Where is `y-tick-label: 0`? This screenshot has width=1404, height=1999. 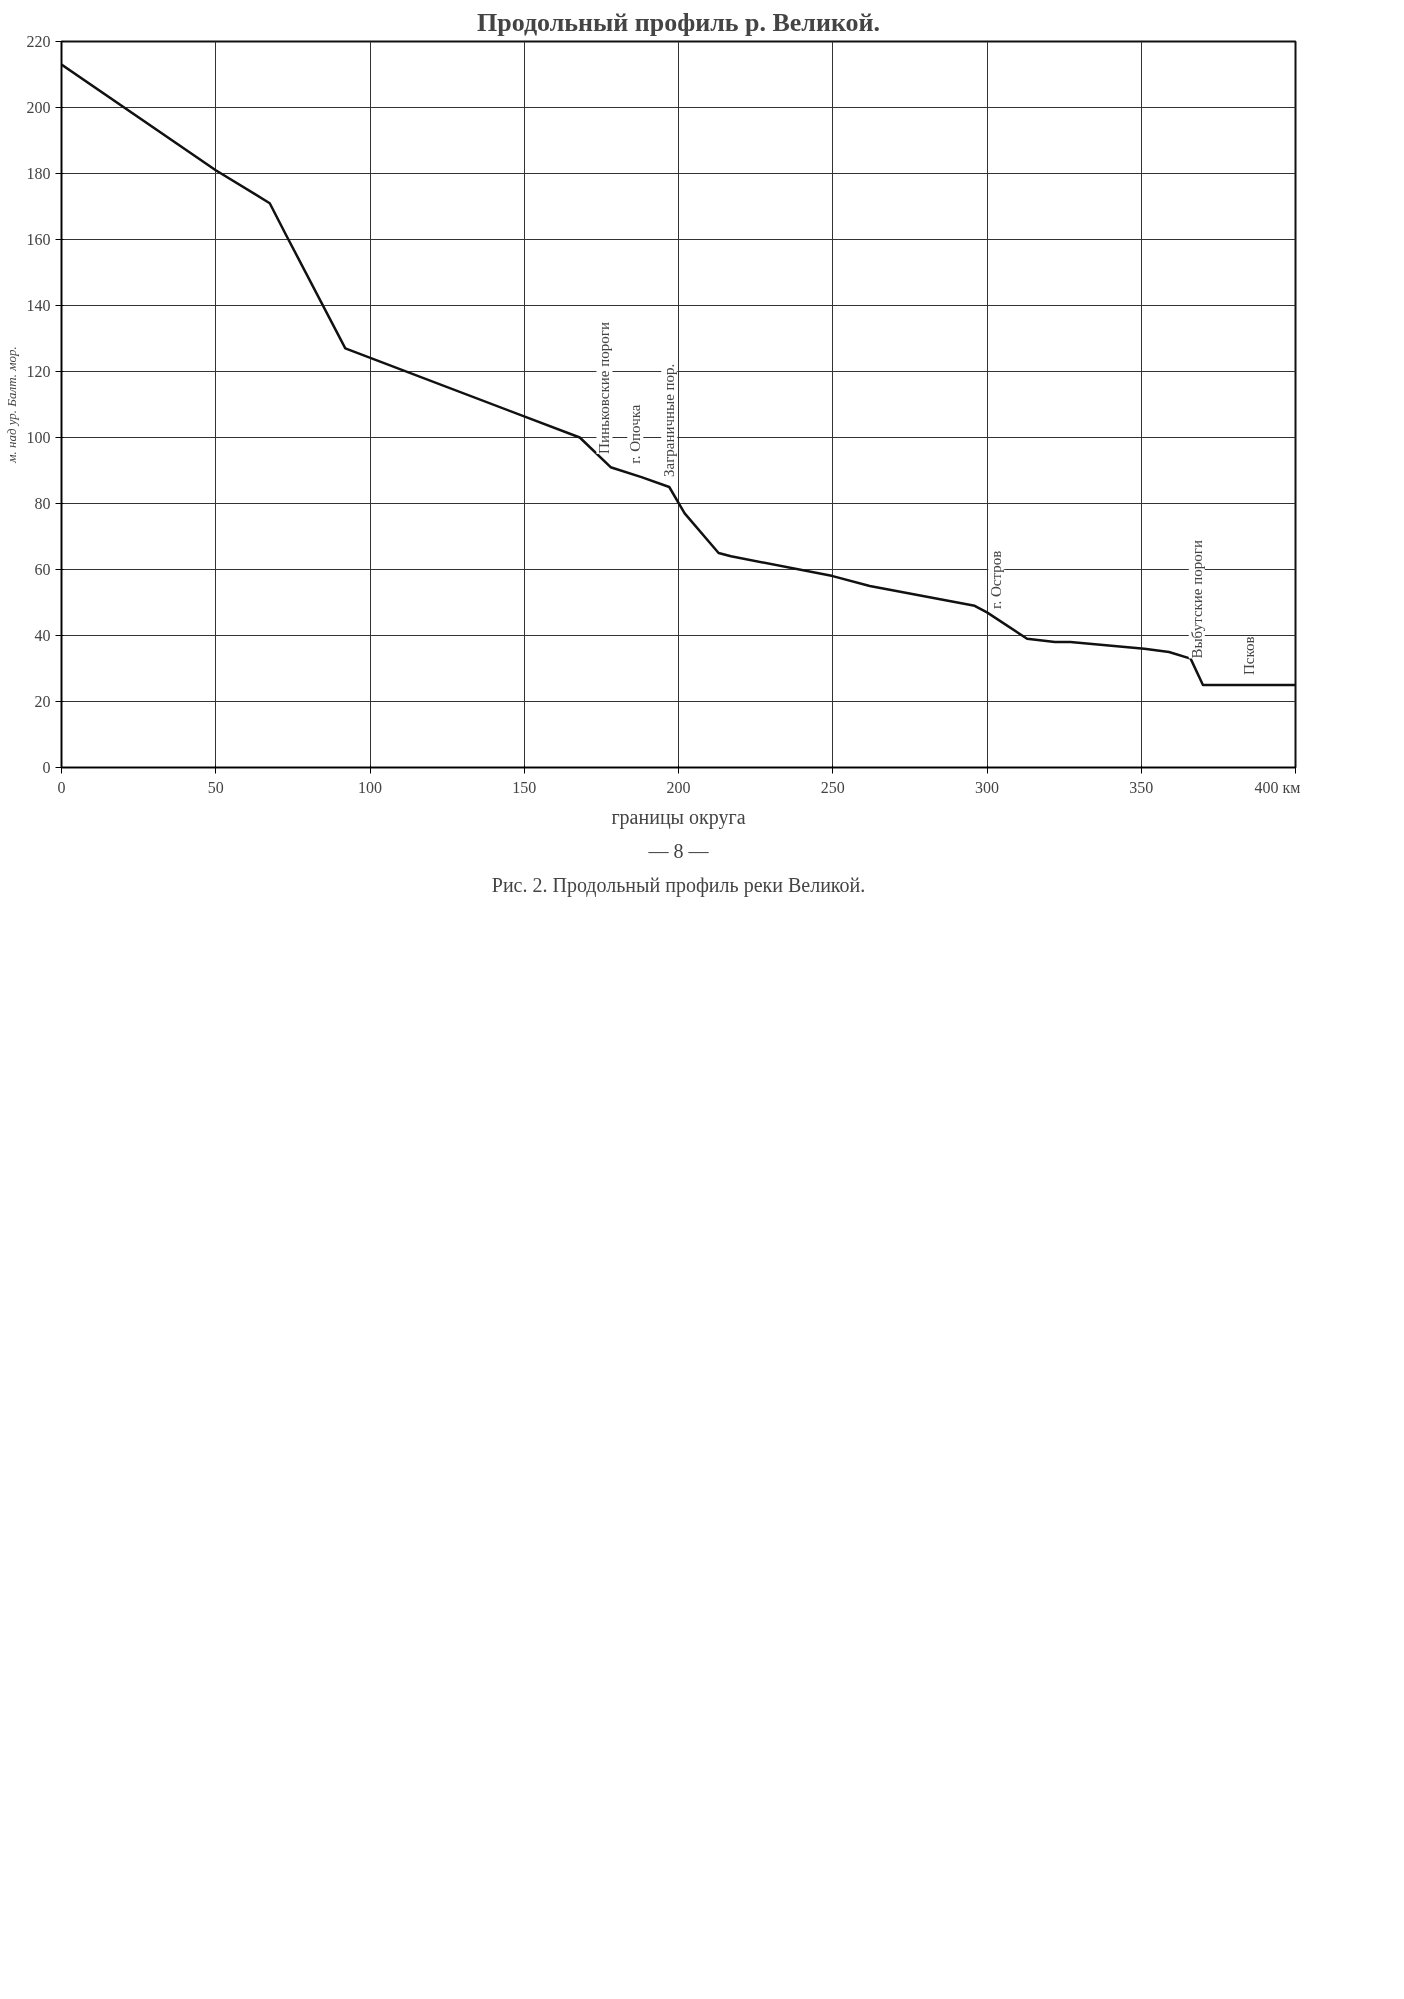
y-tick-label: 0 is located at coordinates (46, 767).